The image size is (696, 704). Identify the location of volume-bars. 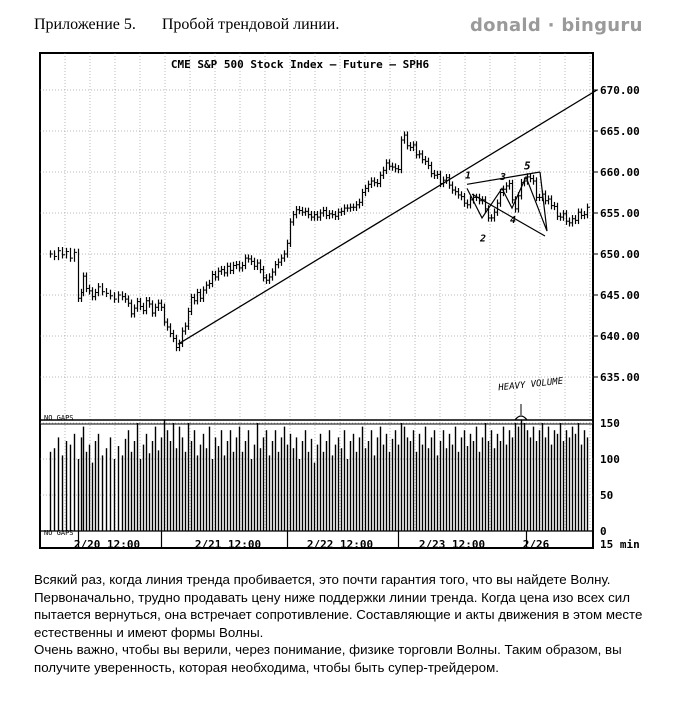
(319, 475).